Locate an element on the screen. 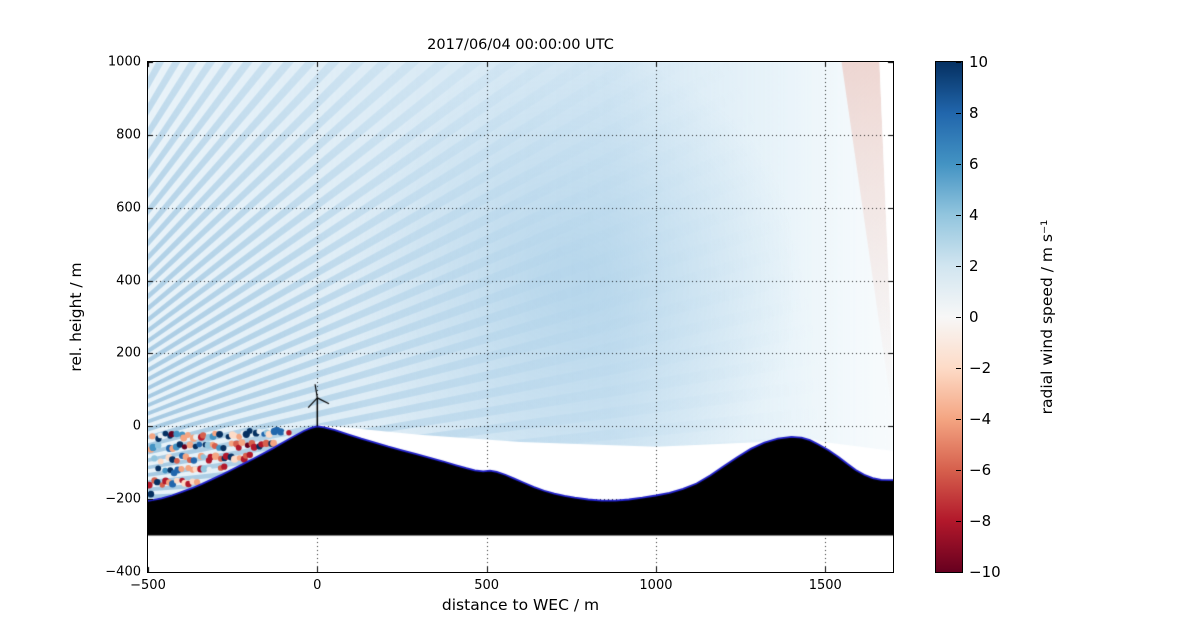  y-axis-label: rel. height / m is located at coordinates (76, 317).